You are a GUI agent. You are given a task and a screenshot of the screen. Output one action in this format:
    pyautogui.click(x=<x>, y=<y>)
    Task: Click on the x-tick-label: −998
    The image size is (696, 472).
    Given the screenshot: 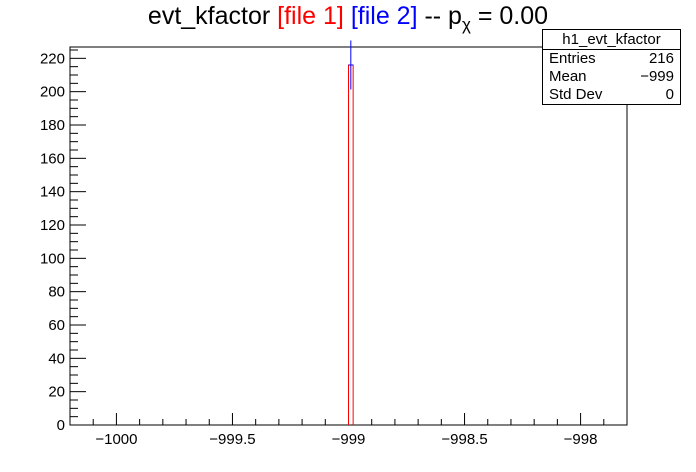 What is the action you would take?
    pyautogui.click(x=581, y=439)
    